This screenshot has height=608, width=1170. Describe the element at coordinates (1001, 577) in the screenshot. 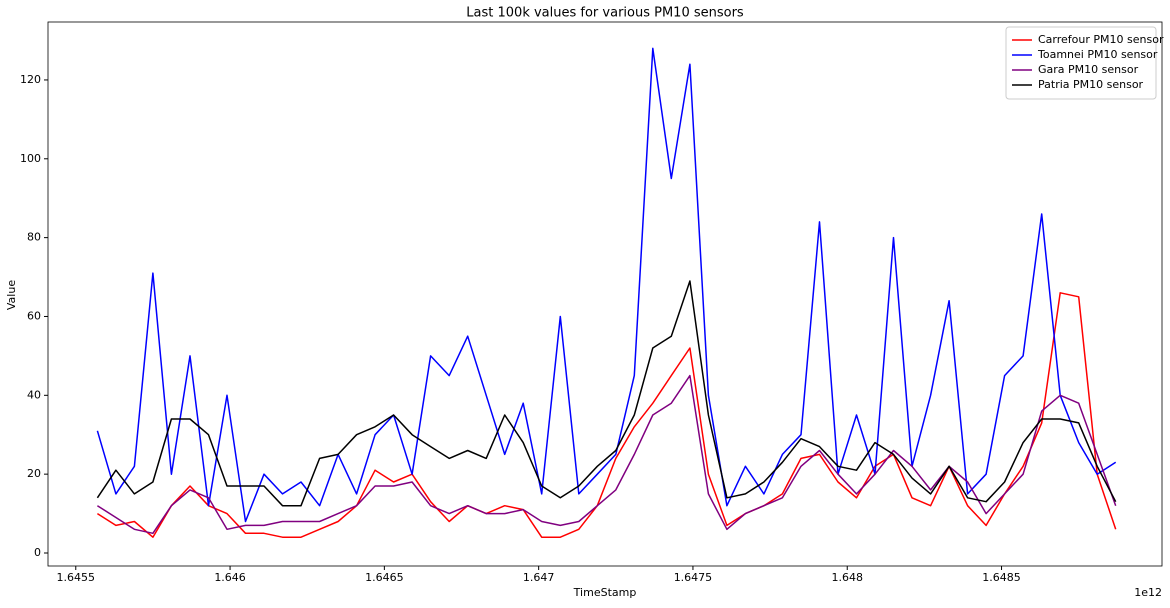

I see `x-tick-label: 1.6485` at that location.